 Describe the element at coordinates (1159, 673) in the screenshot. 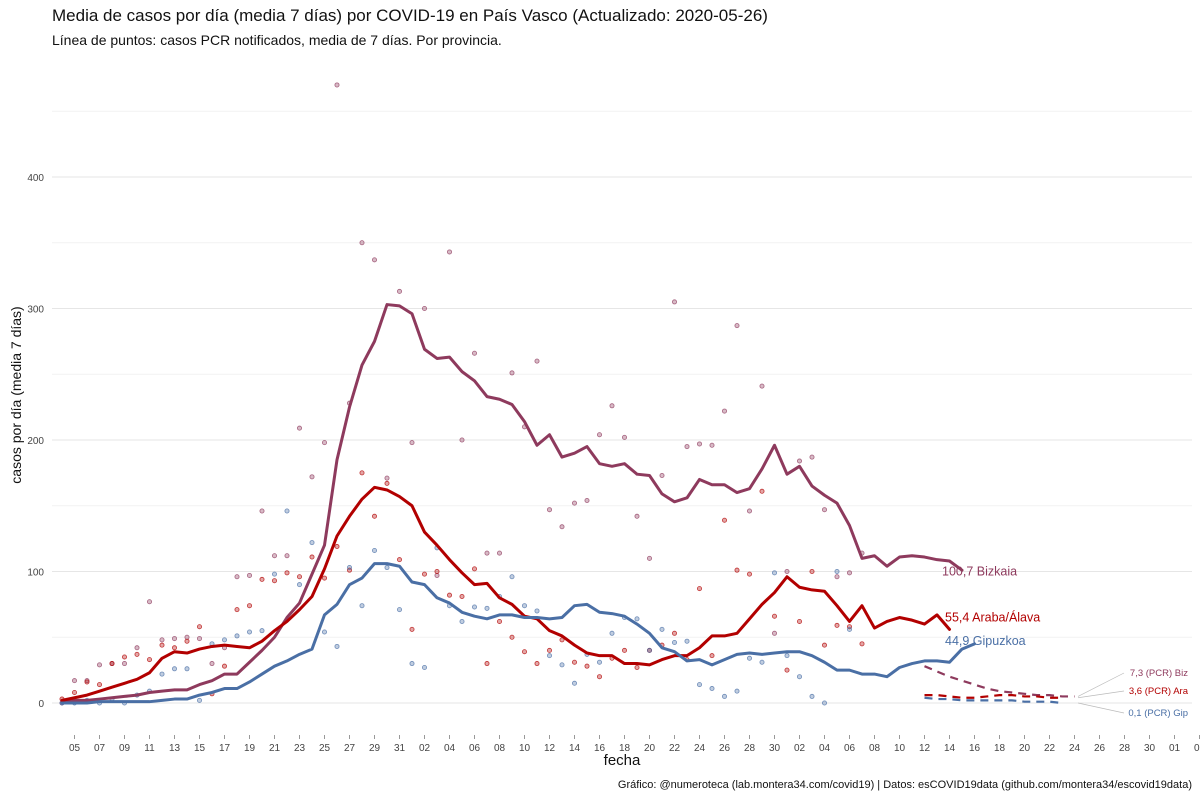

I see `pcr-label: 7,3 (PCR) Biz` at that location.